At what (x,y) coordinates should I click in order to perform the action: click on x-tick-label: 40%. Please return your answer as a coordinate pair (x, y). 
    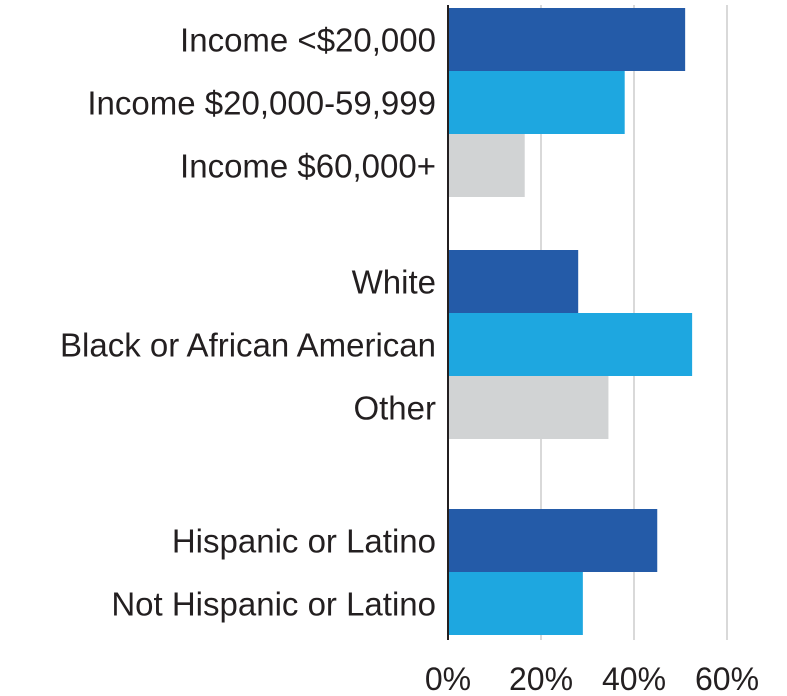
    Looking at the image, I should click on (634, 678).